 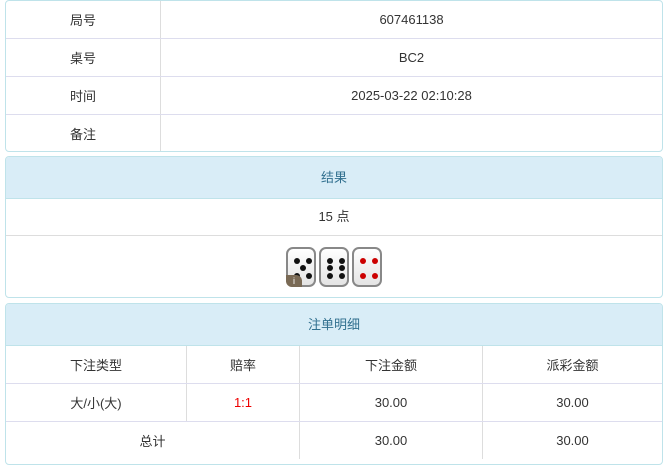 I want to click on table-row: 时间 2025-03-22 02:10:28, so click(x=334, y=95).